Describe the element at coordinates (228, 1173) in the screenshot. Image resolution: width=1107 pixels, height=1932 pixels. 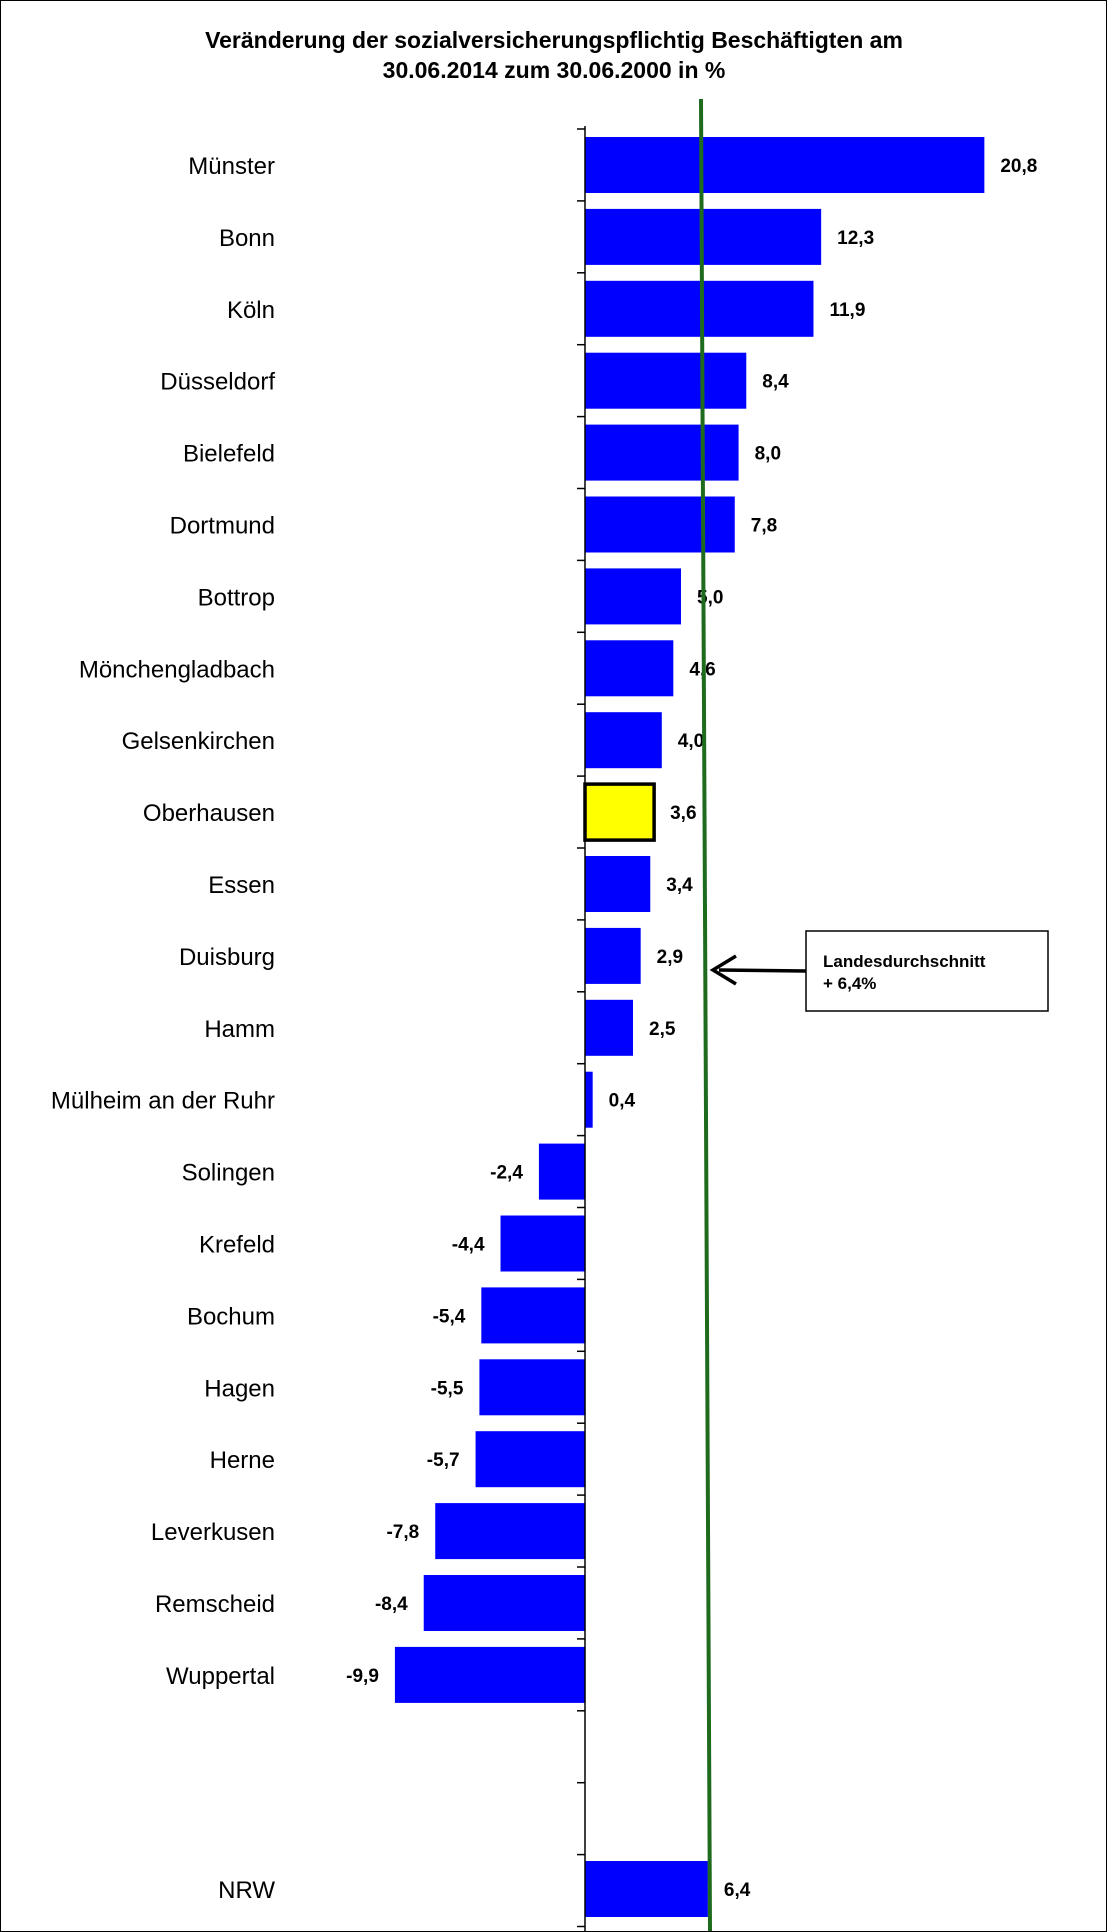
I see `category-label-solingen: Solingen` at that location.